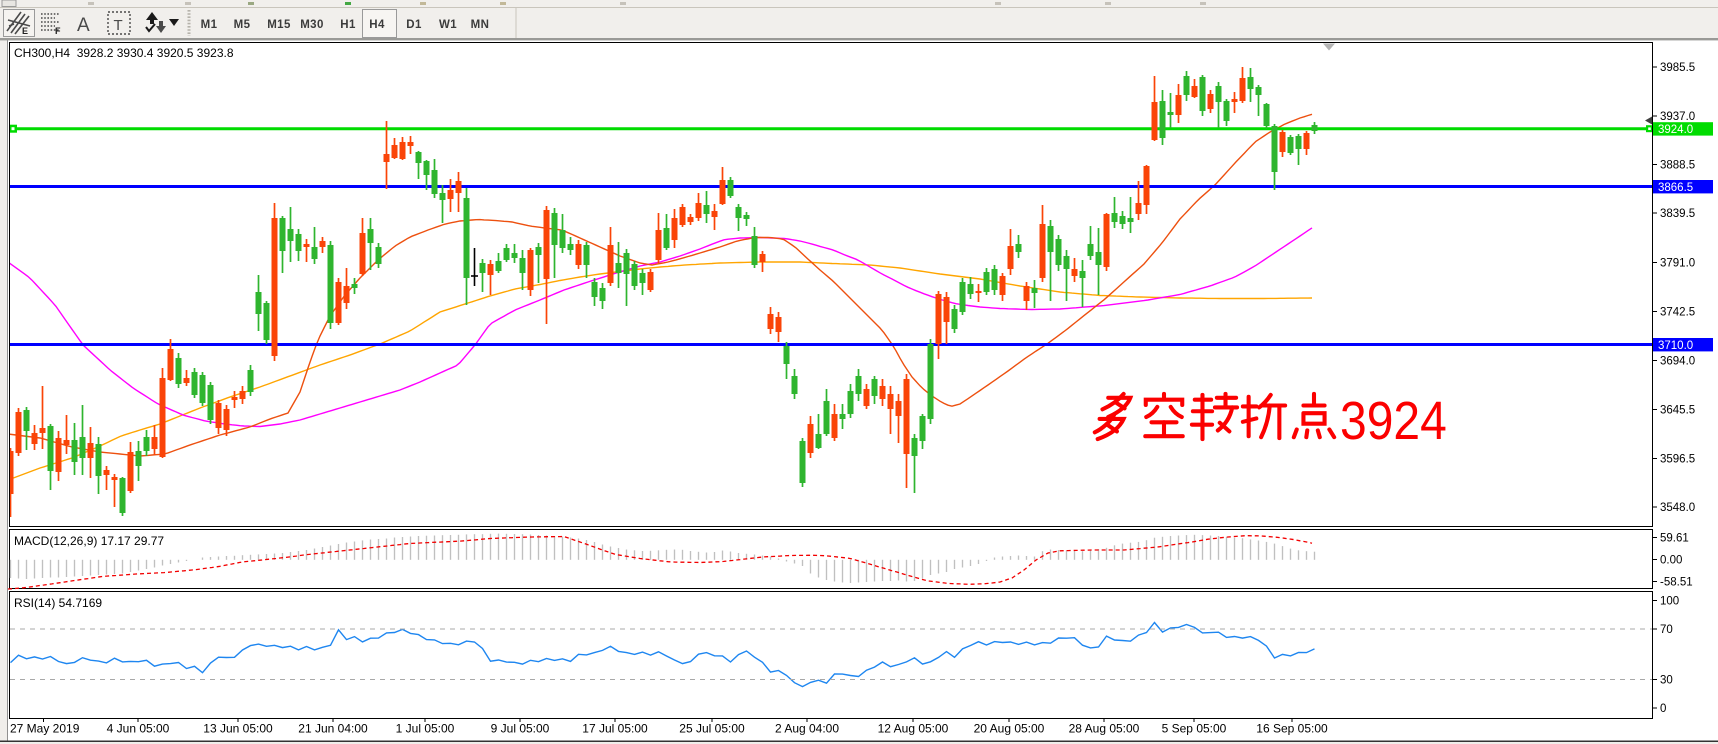  I want to click on svg-text: 100, so click(1669, 602).